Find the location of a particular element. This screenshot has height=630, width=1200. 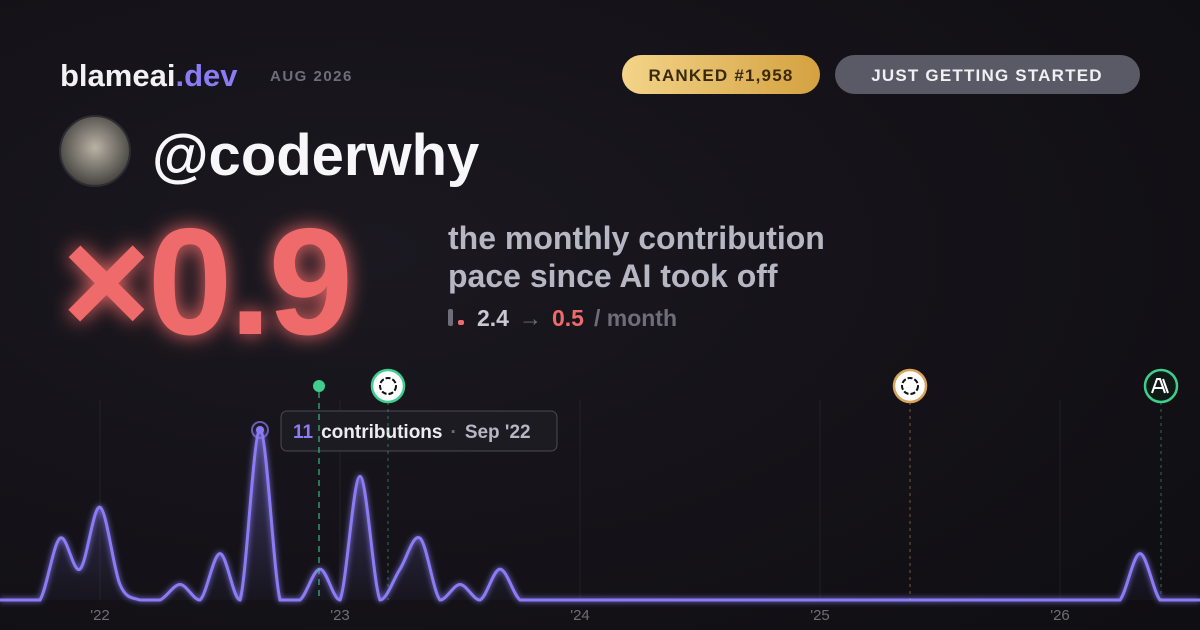

anthropic-glyph is located at coordinates (1160, 386).